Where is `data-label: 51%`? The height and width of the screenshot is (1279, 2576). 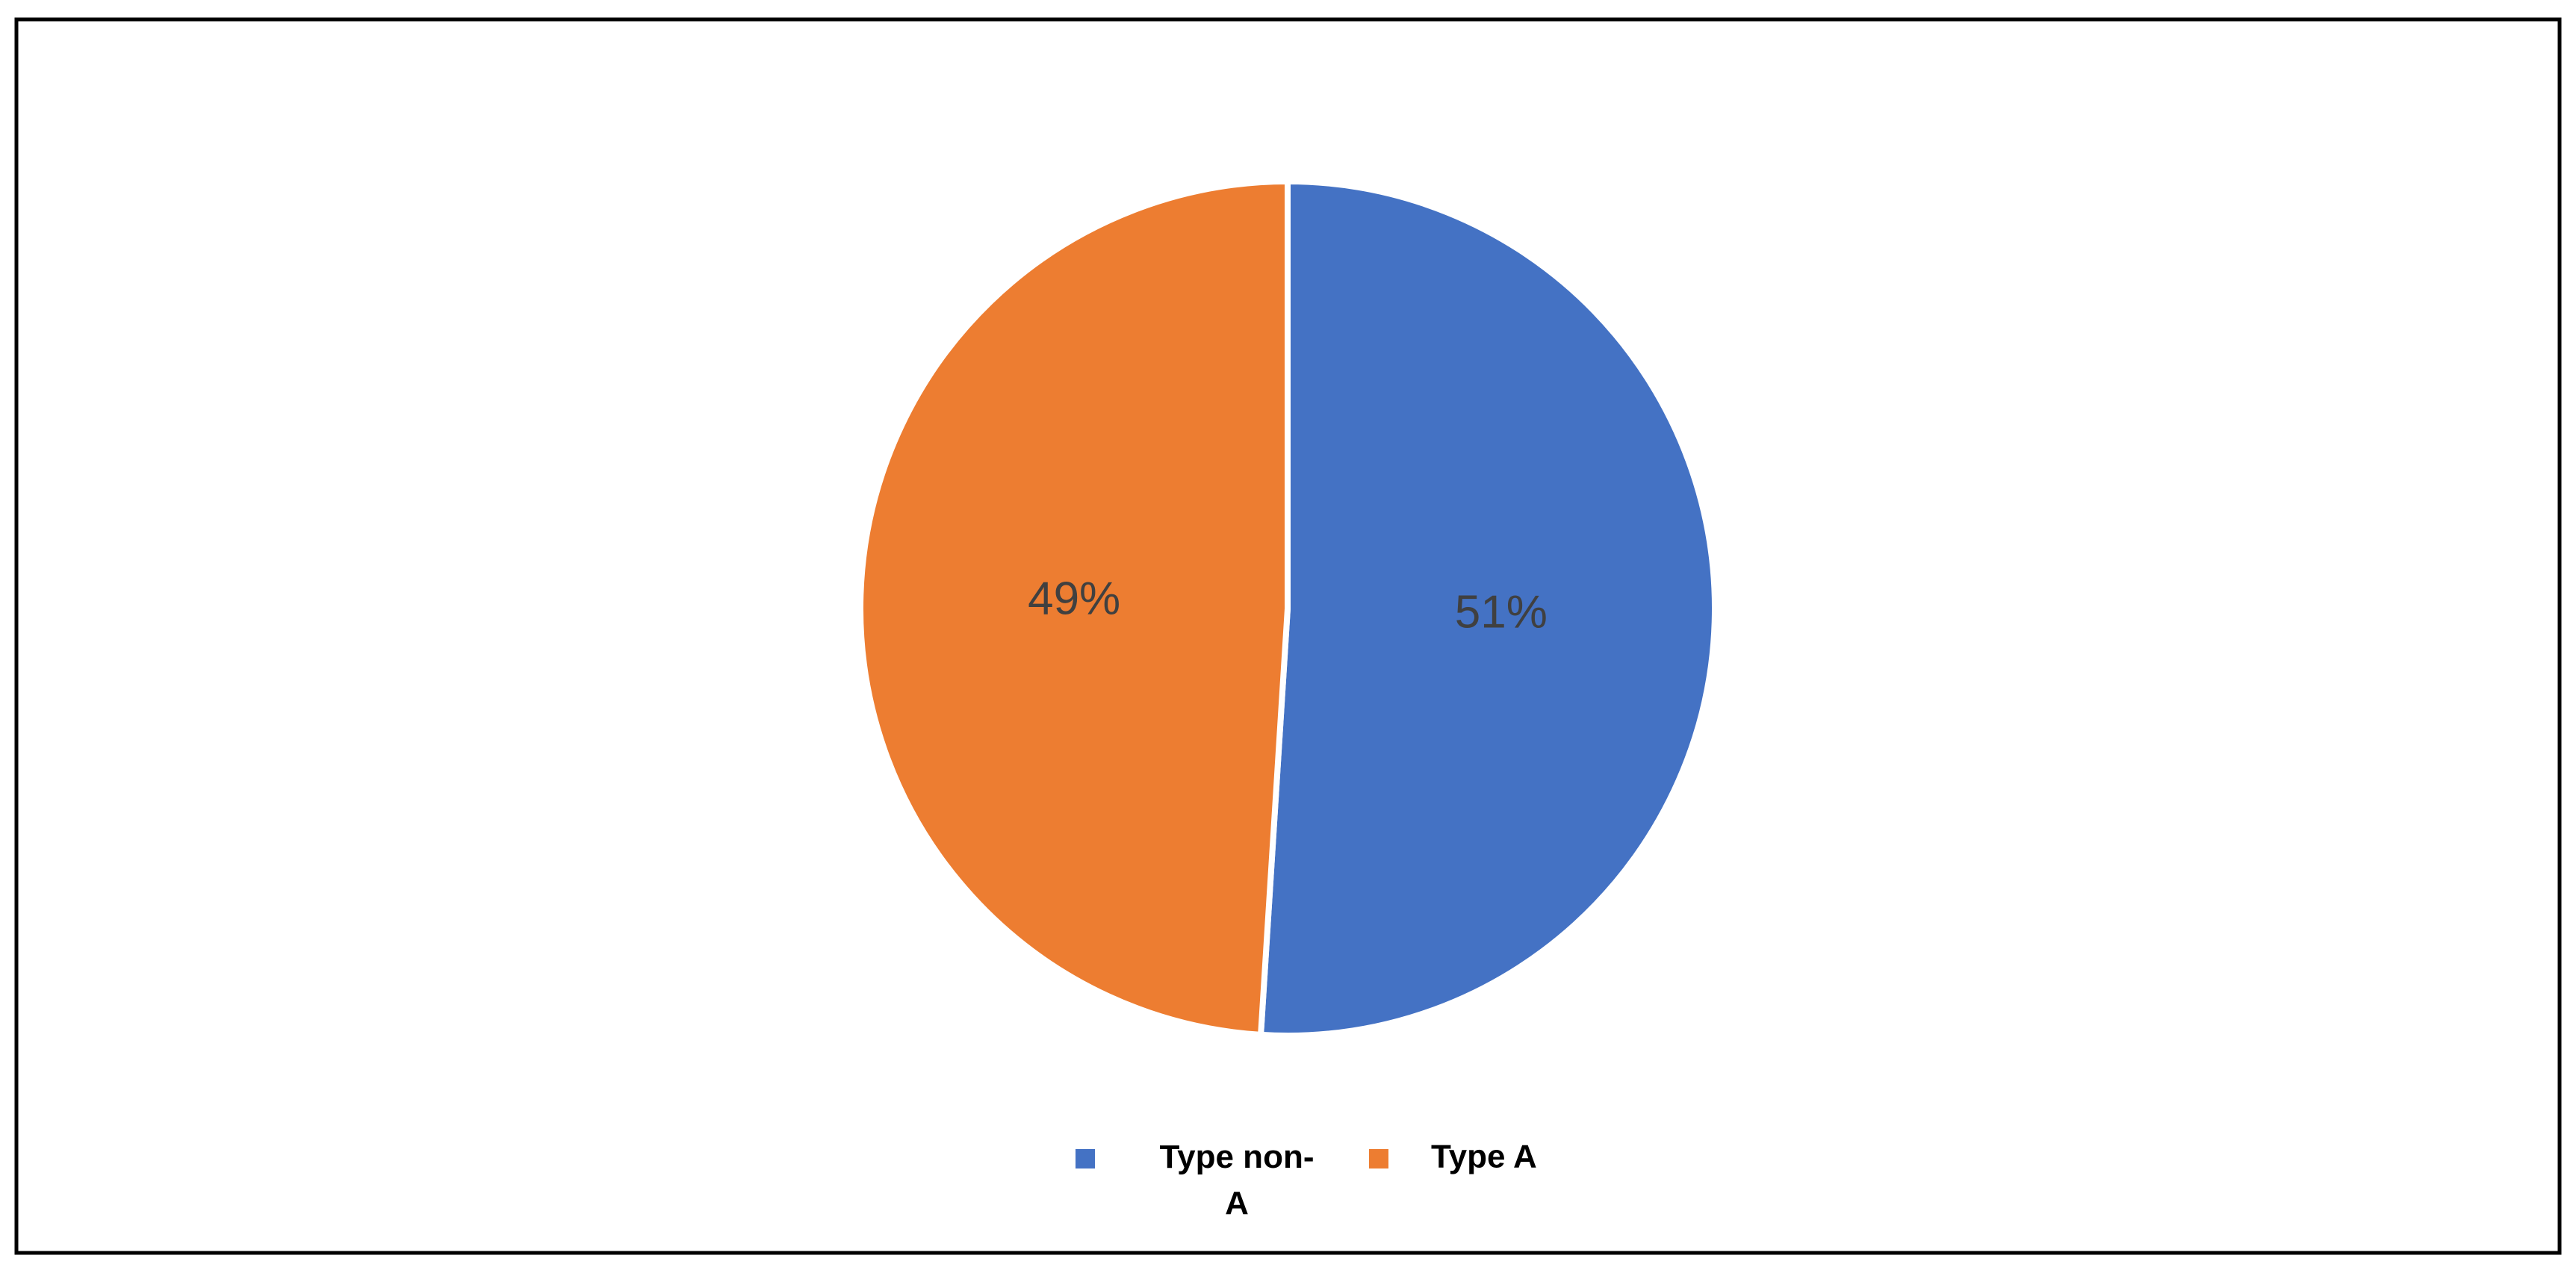
data-label: 51% is located at coordinates (1502, 612).